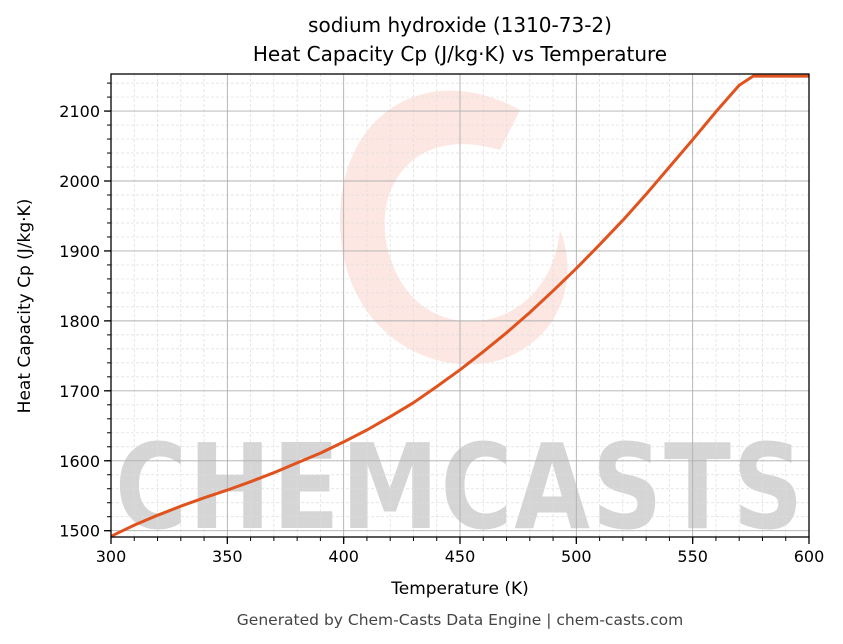 Image resolution: width=843 pixels, height=644 pixels. I want to click on x-tick-label: 600, so click(809, 556).